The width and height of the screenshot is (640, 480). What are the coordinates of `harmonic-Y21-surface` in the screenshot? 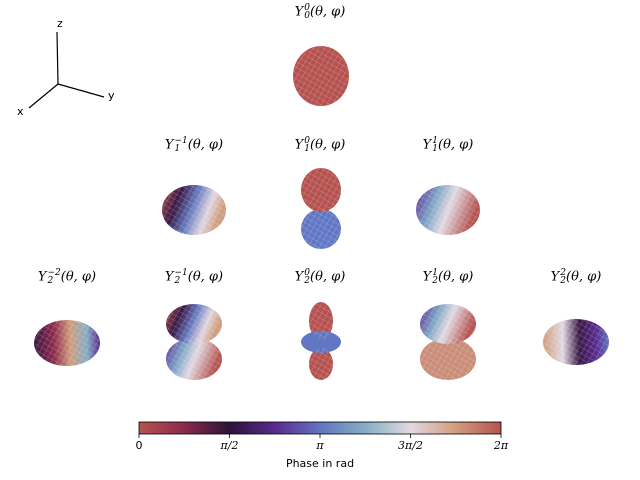 It's located at (448, 342).